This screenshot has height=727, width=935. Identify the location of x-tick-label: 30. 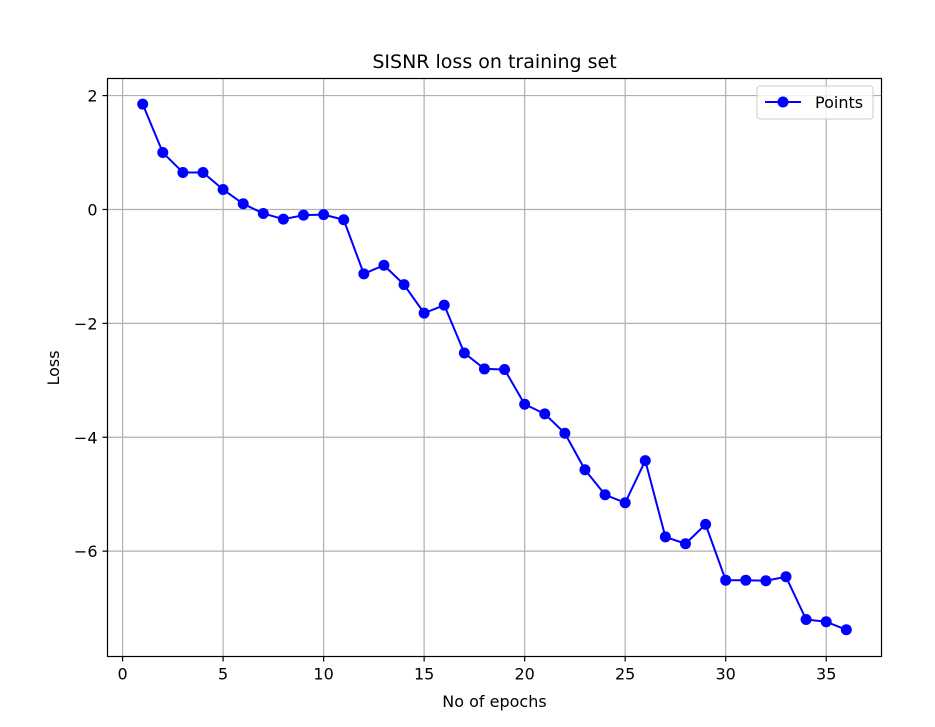
(726, 674).